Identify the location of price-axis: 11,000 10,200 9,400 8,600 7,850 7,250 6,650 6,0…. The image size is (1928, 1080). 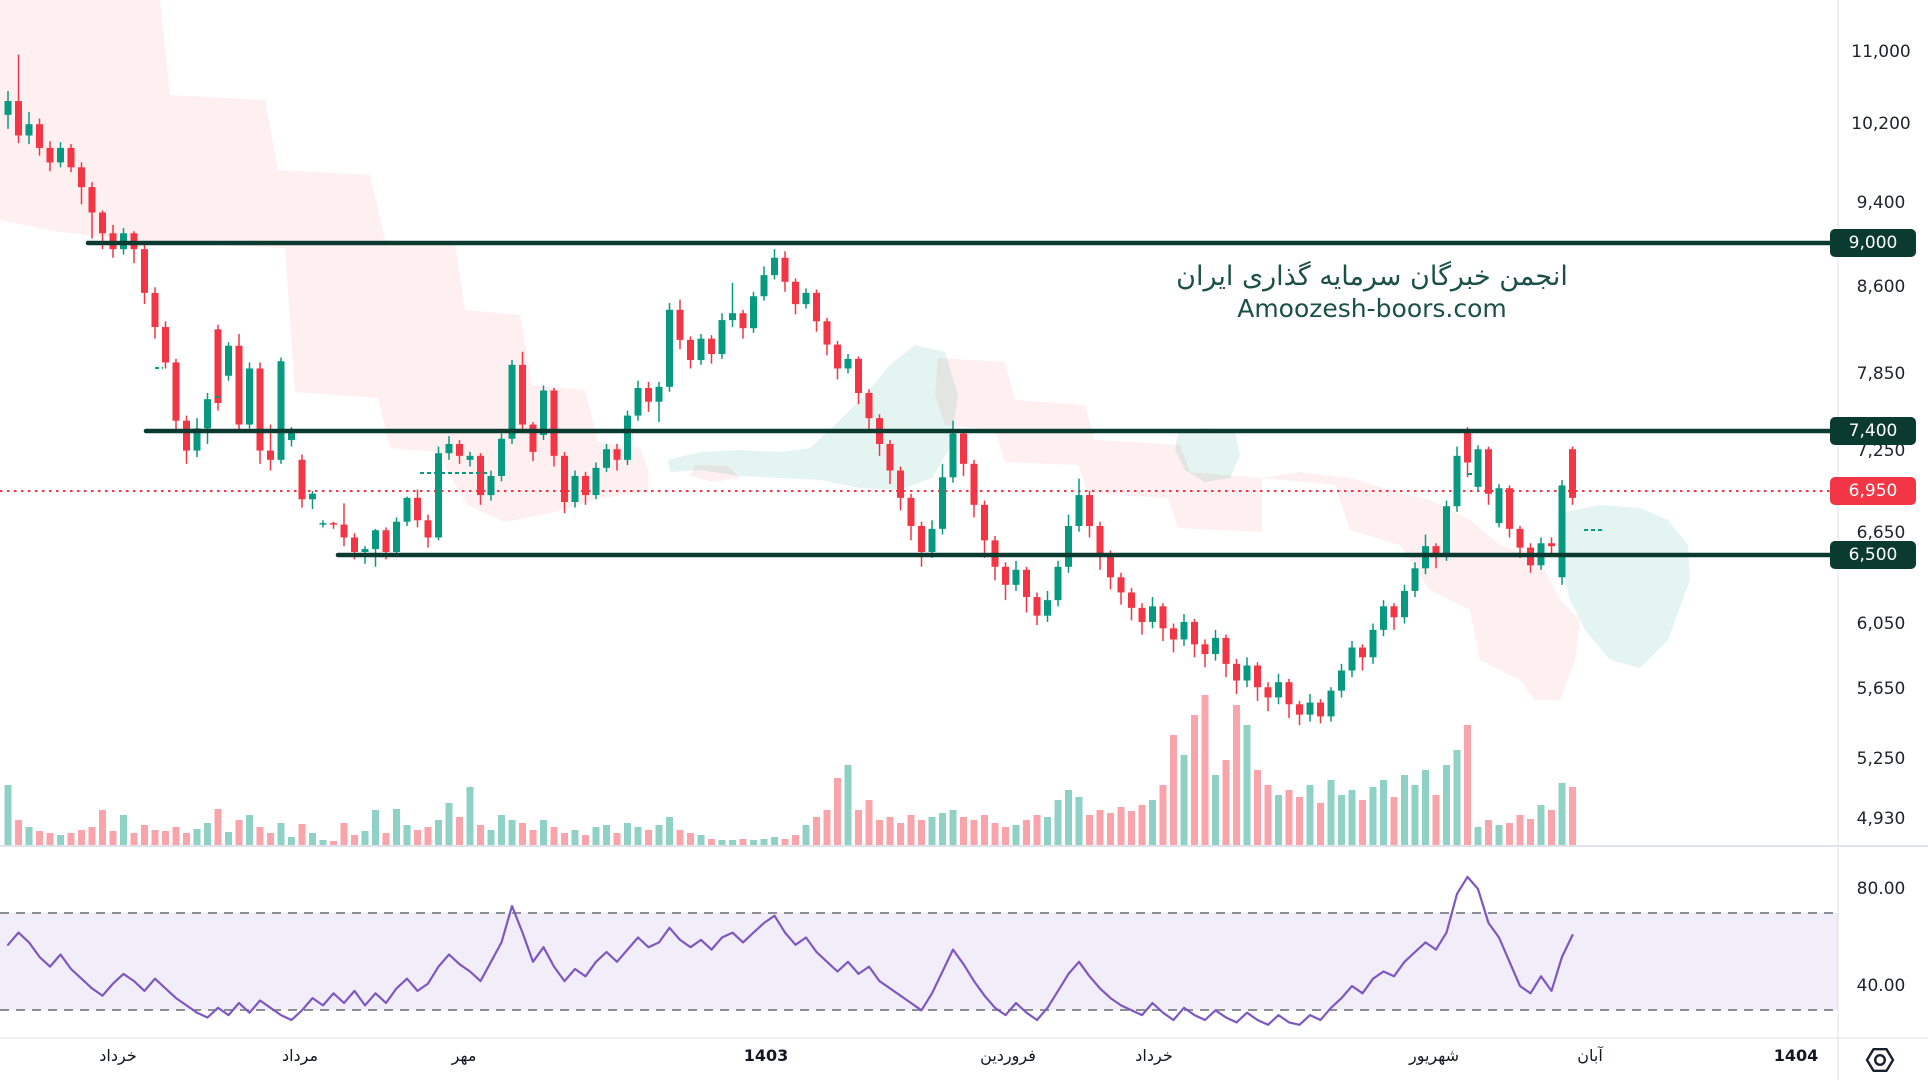
(1879, 540).